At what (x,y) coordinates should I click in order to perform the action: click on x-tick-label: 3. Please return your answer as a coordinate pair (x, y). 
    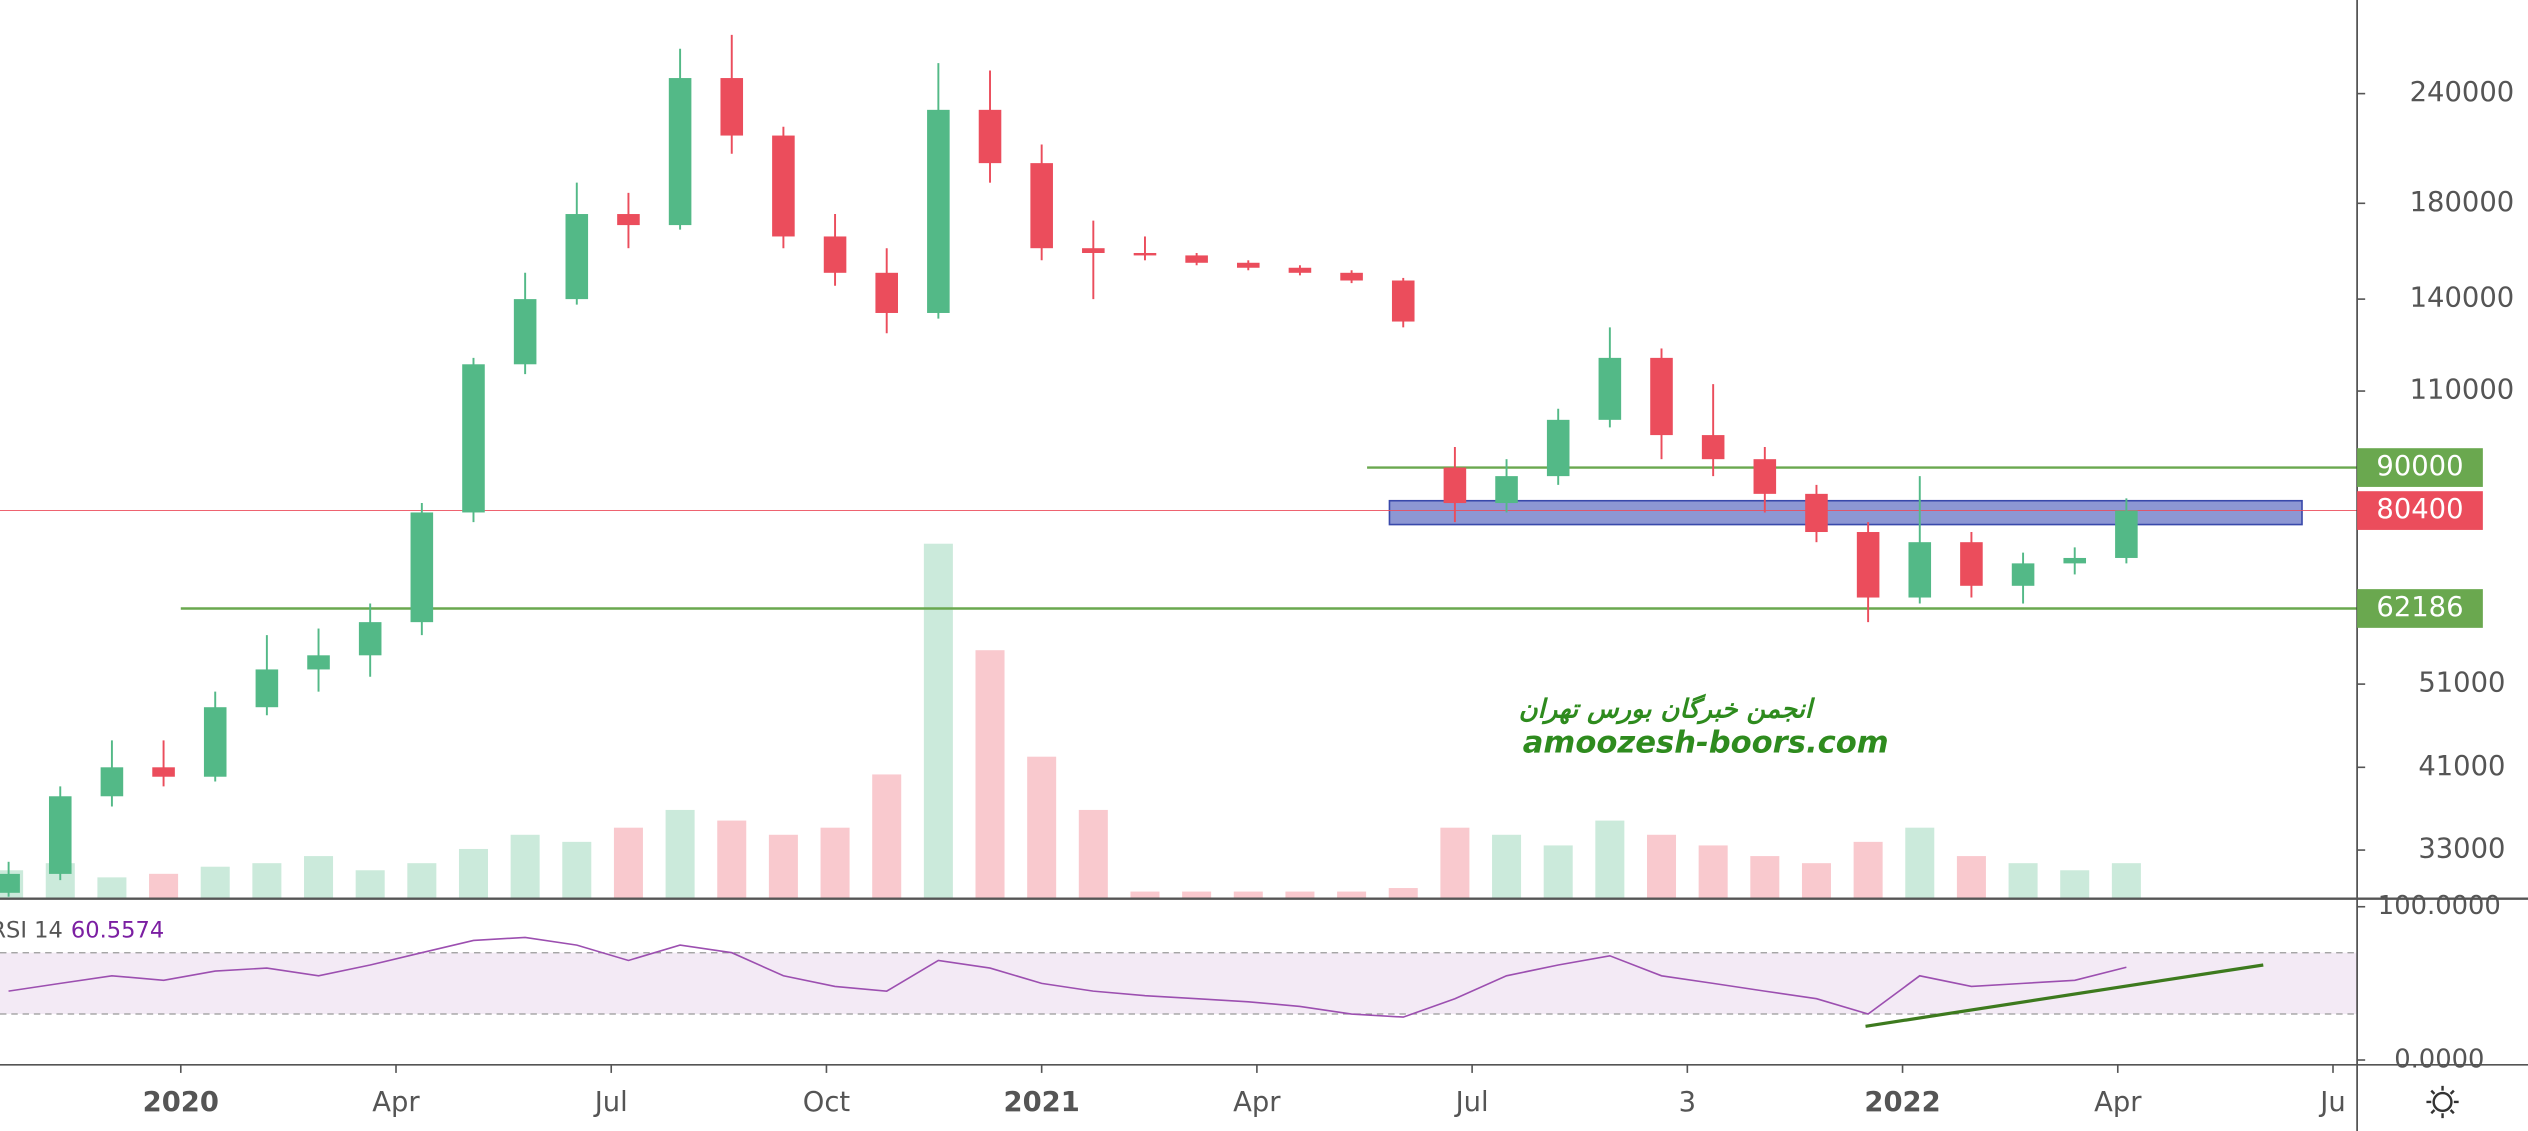
    Looking at the image, I should click on (1687, 1102).